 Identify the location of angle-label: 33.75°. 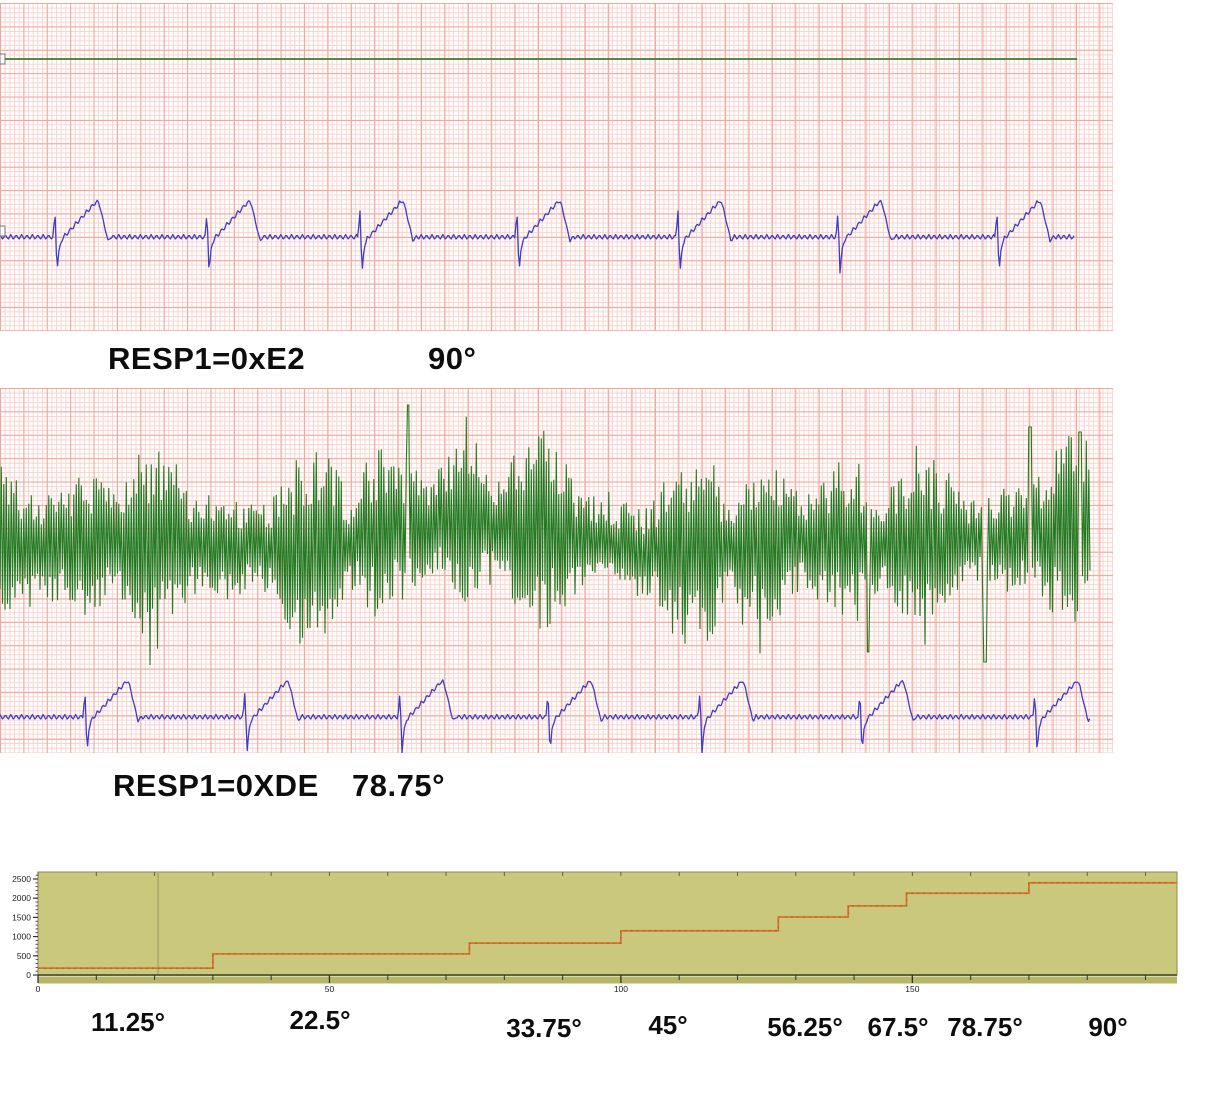
(544, 1028).